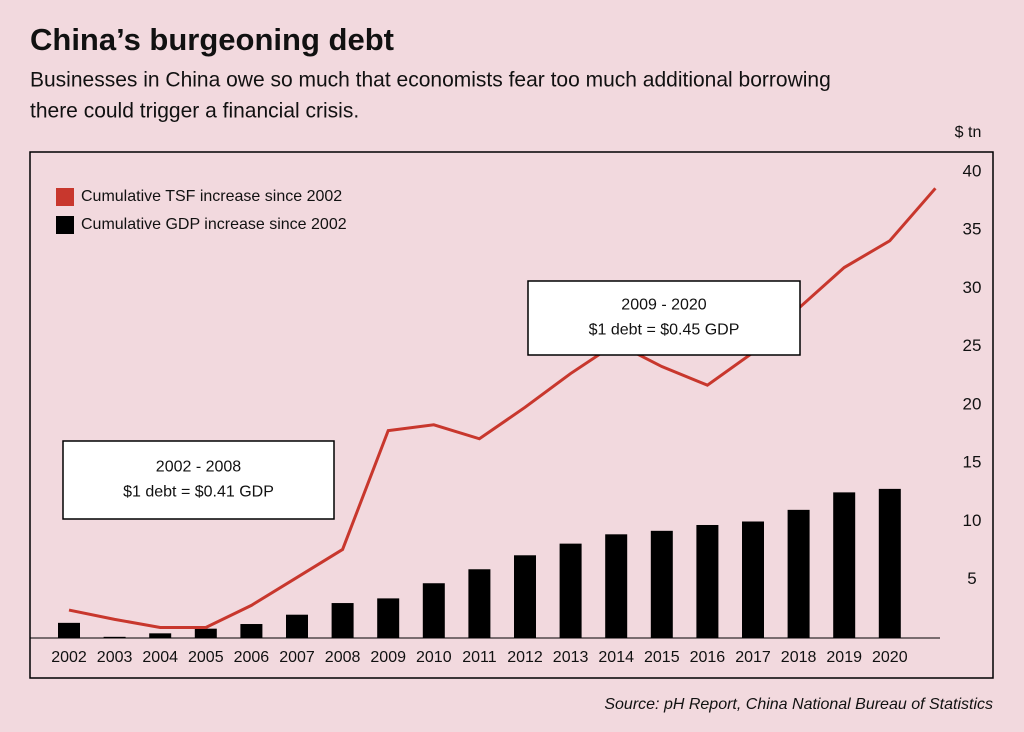  Describe the element at coordinates (206, 657) in the screenshot. I see `x-tick-label: 2005` at that location.